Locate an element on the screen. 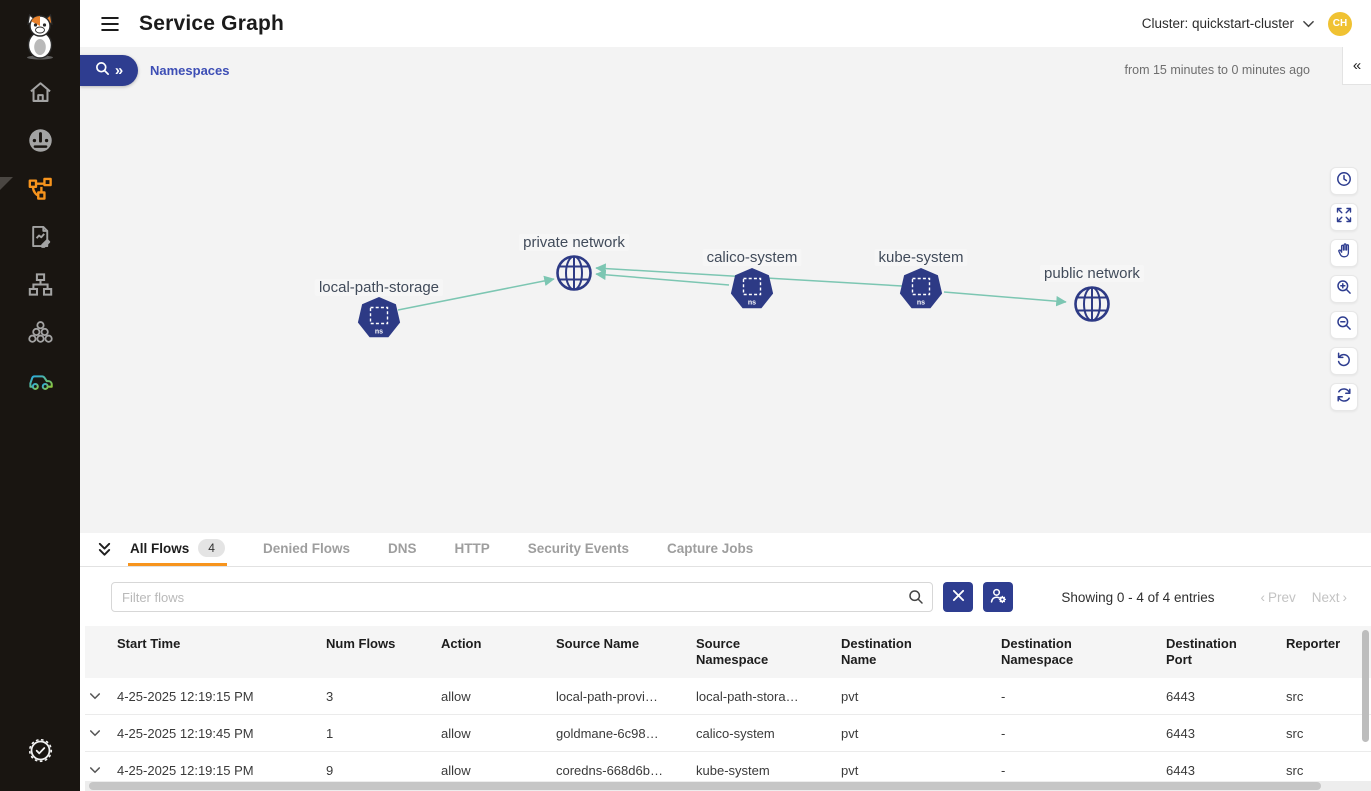  zoom-in-icon is located at coordinates (1344, 289).